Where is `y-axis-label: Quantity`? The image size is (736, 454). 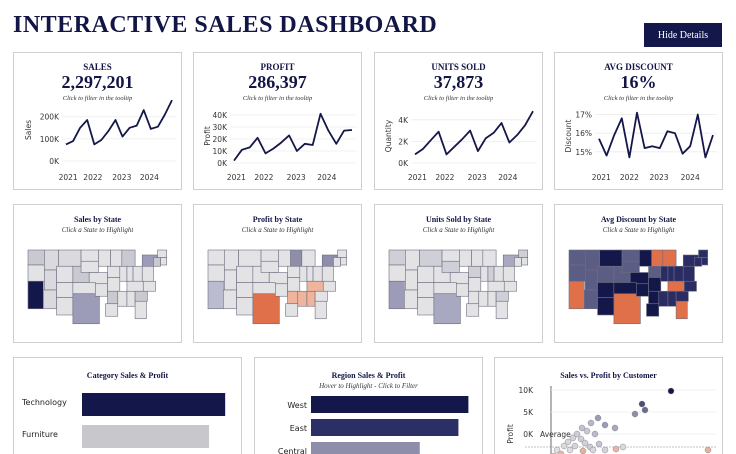 y-axis-label: Quantity is located at coordinates (388, 135).